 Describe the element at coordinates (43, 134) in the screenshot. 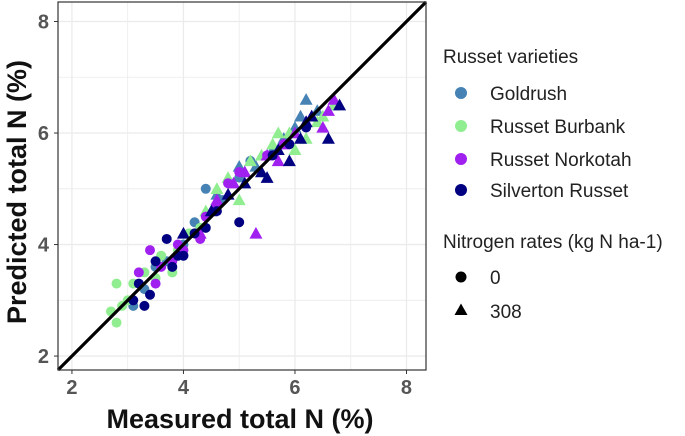

I see `y-tick-label: 6` at that location.